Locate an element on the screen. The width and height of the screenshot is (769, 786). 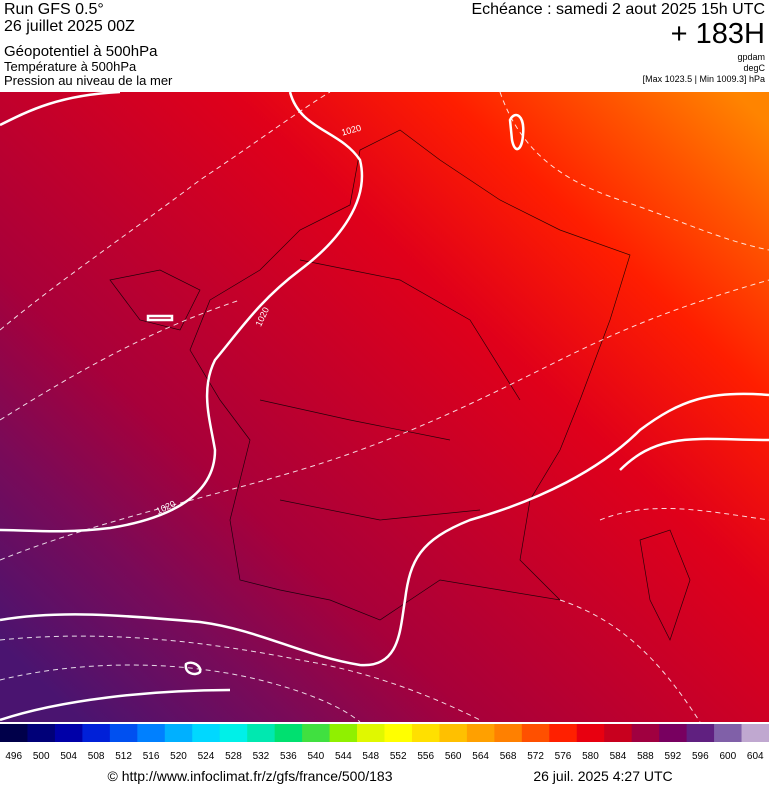
unit: gpdam is located at coordinates (751, 57).